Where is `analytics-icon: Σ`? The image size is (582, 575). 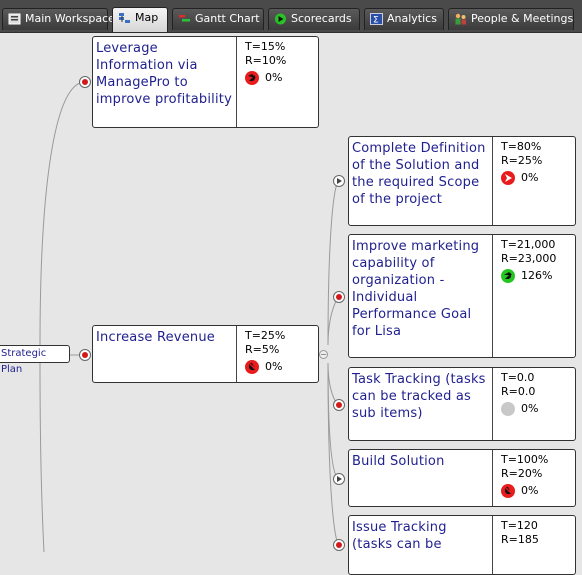
analytics-icon: Σ is located at coordinates (376, 19).